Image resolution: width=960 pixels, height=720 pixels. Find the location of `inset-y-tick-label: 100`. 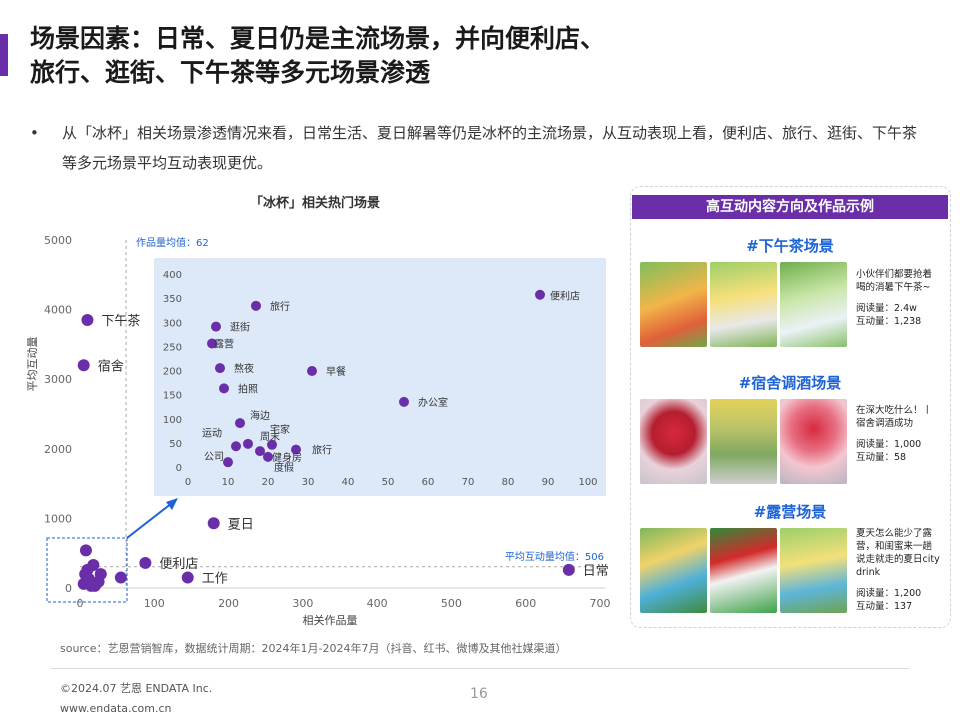

inset-y-tick-label: 100 is located at coordinates (172, 420).